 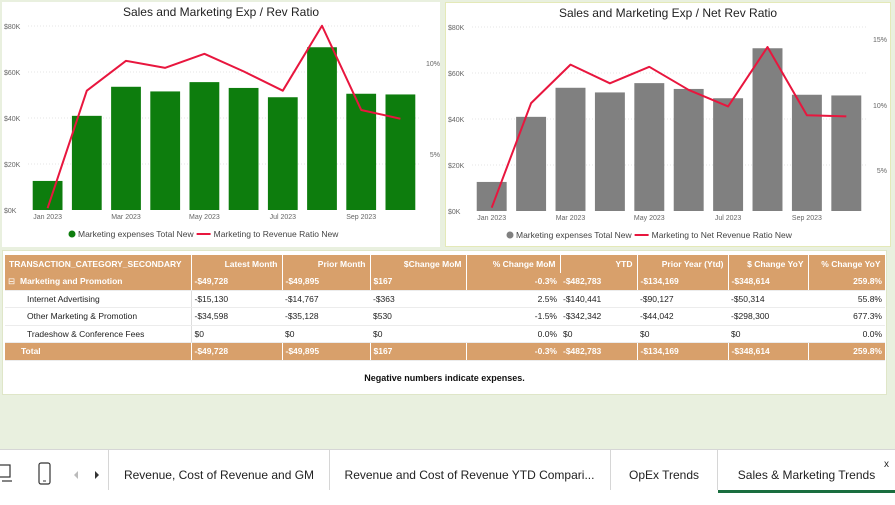 I want to click on collapse-toggle-icon: ⊟, so click(x=12, y=280).